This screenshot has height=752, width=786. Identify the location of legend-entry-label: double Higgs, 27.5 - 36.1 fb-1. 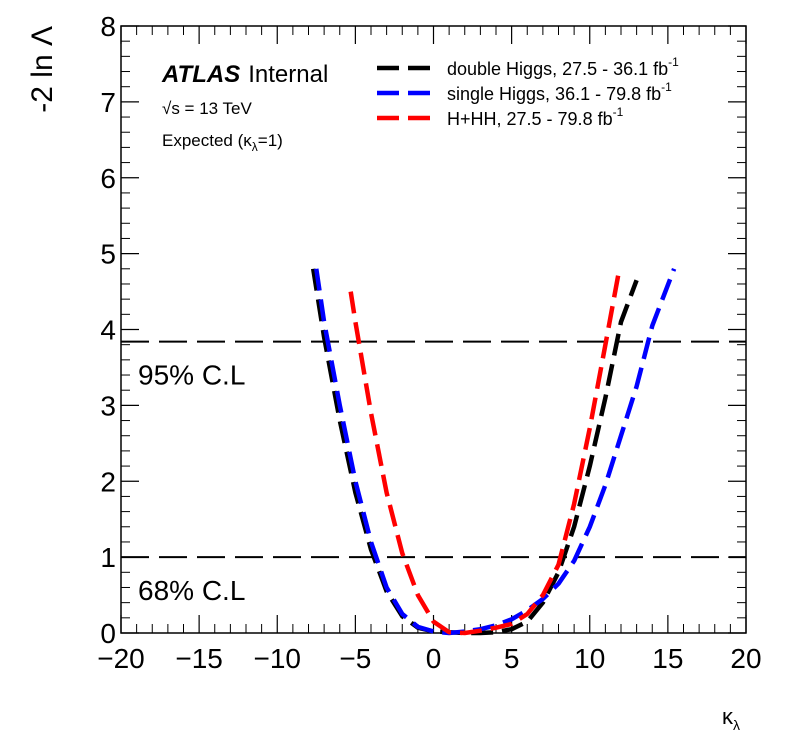
(563, 67).